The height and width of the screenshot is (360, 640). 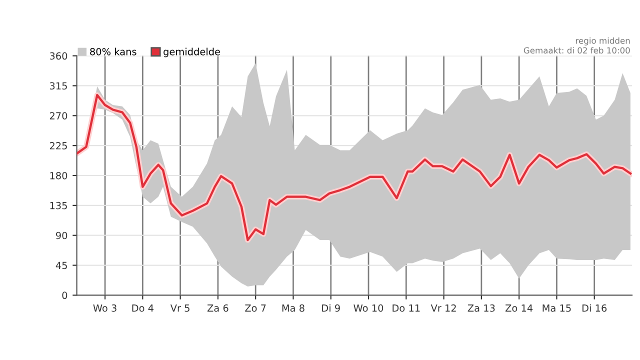 What do you see at coordinates (65, 296) in the screenshot?
I see `y-tick-label: 0` at bounding box center [65, 296].